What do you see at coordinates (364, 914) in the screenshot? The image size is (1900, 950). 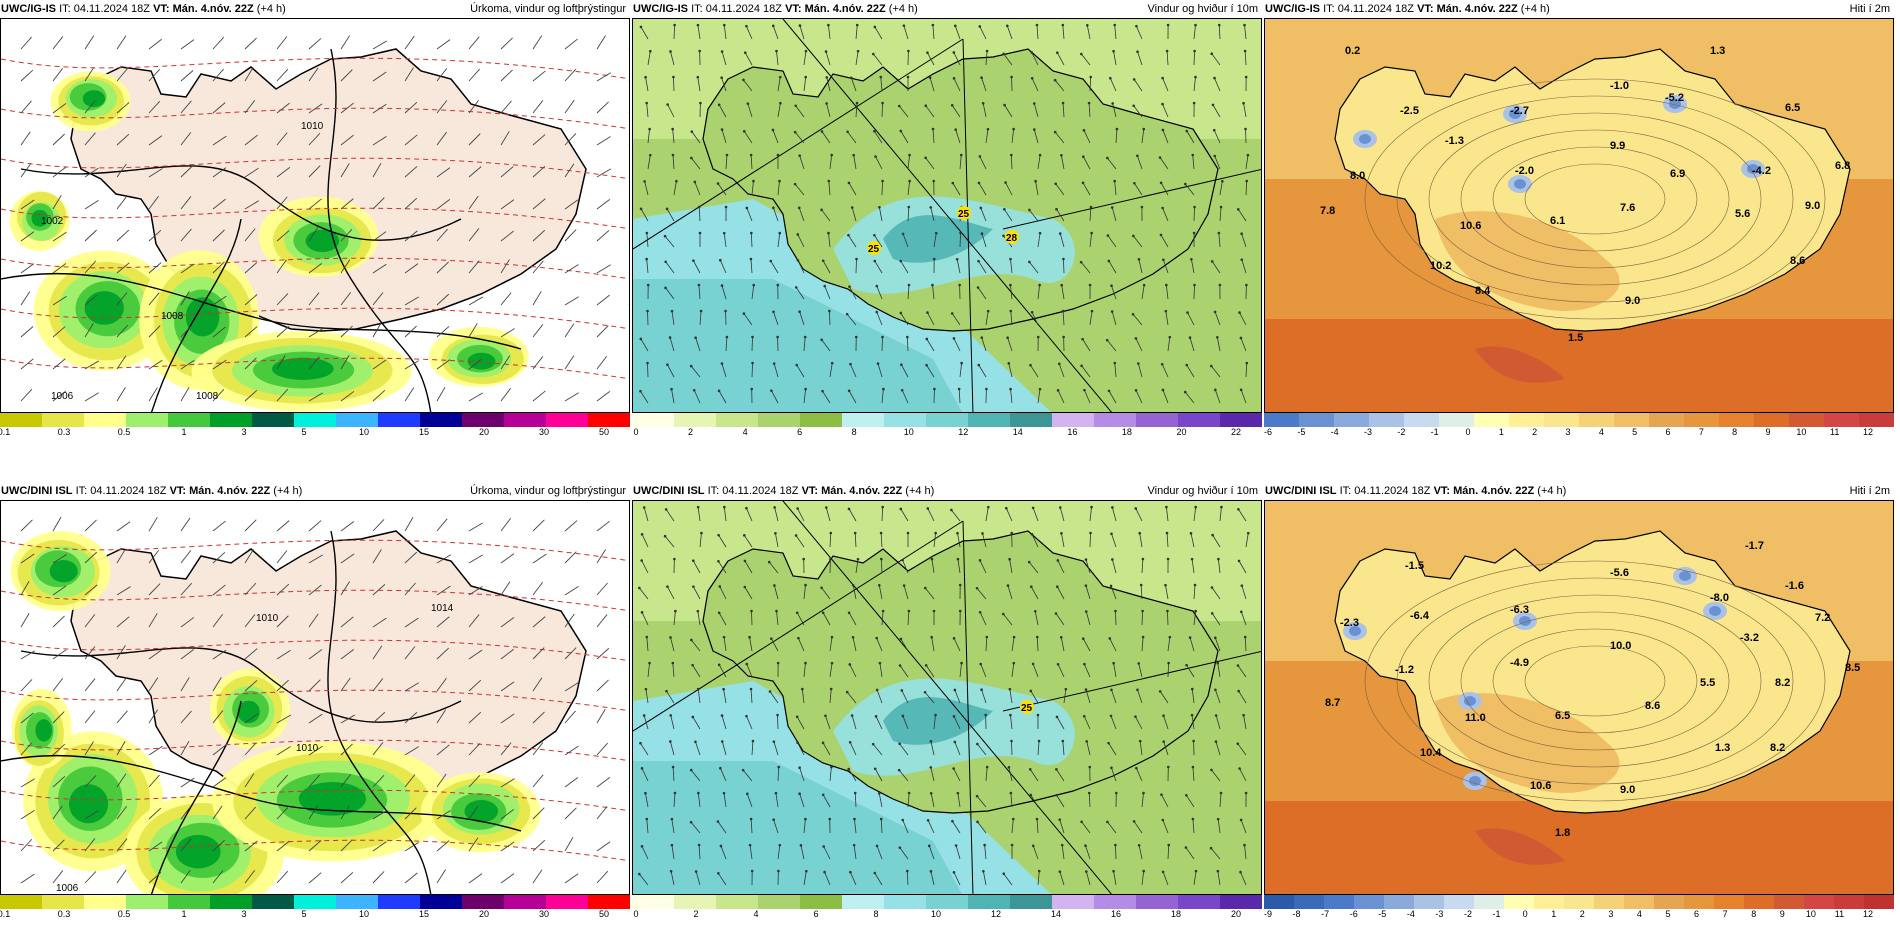 I see `colorbar-tick-label: 10` at bounding box center [364, 914].